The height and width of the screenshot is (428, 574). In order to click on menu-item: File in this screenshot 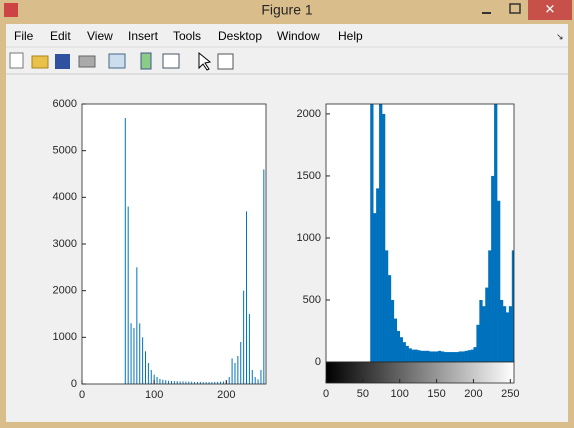, I will do `click(24, 36)`.